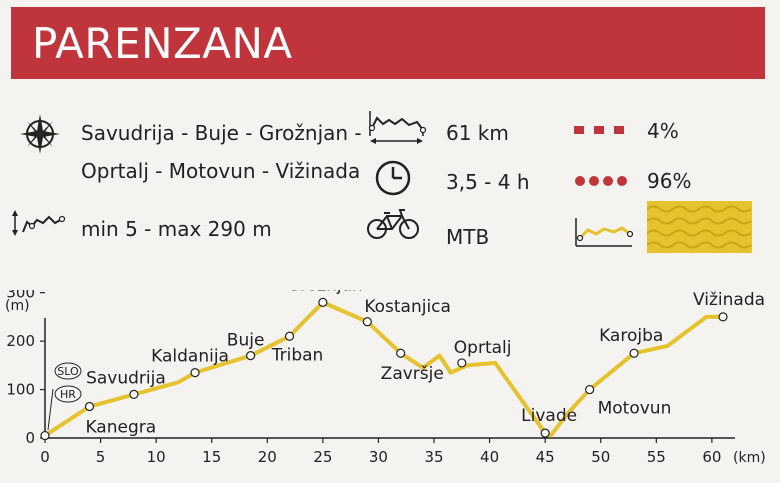 This screenshot has height=483, width=780. What do you see at coordinates (477, 133) in the screenshot?
I see `distance-value: 61 km` at bounding box center [477, 133].